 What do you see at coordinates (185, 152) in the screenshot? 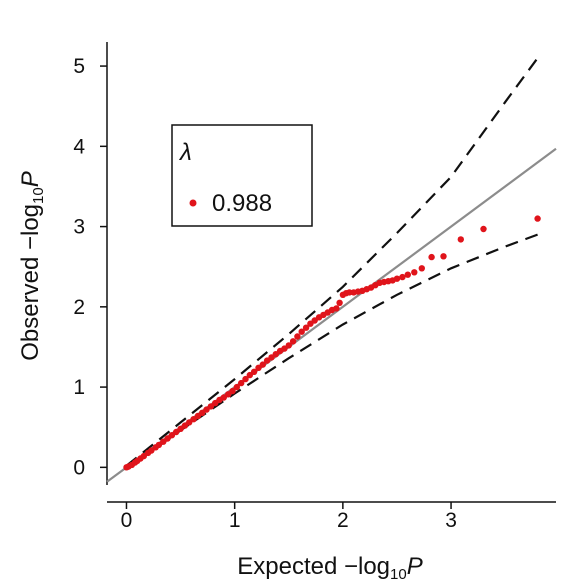
I see `legend-title: λ` at bounding box center [185, 152].